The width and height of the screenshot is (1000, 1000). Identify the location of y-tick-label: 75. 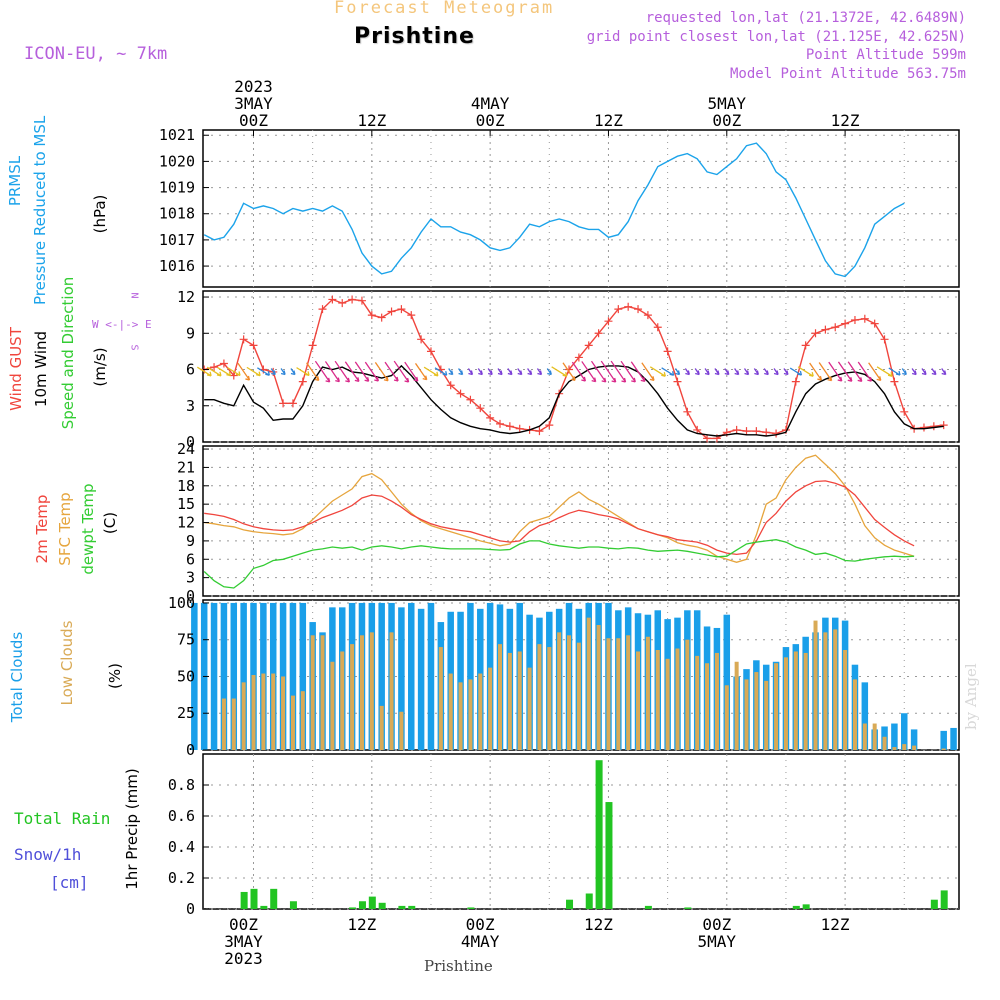
(186, 640).